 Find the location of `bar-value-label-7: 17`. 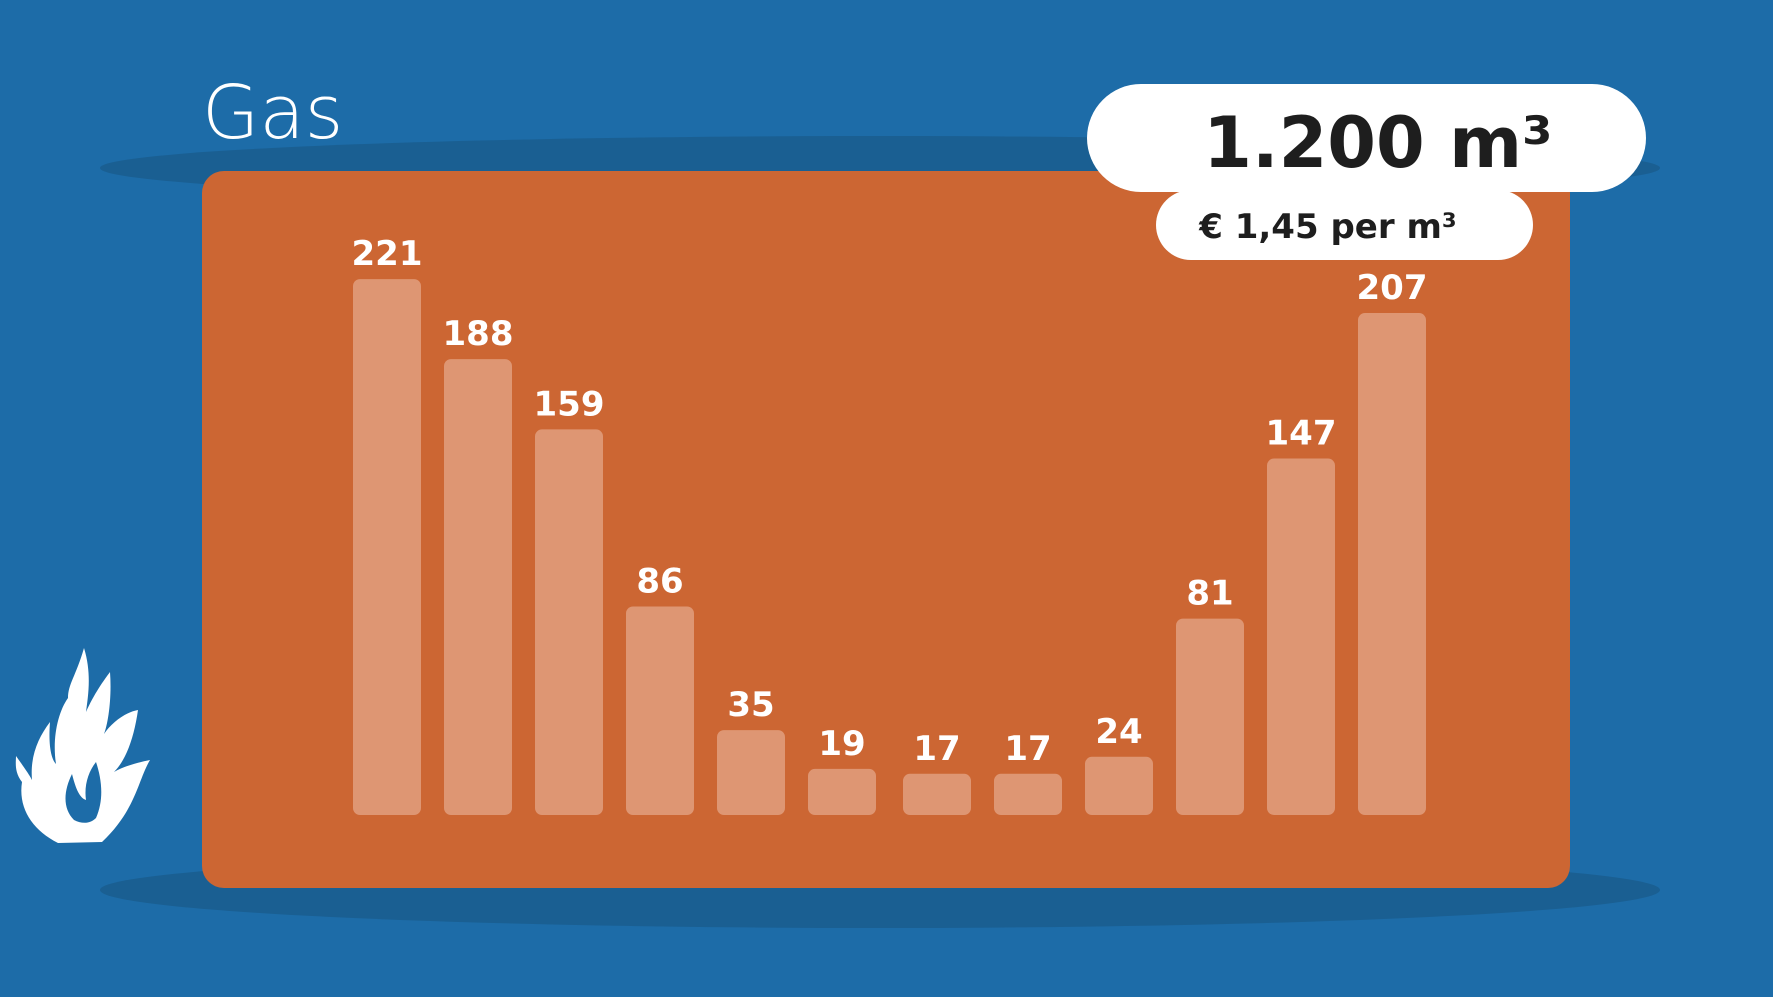

bar-value-label-7: 17 is located at coordinates (936, 749).